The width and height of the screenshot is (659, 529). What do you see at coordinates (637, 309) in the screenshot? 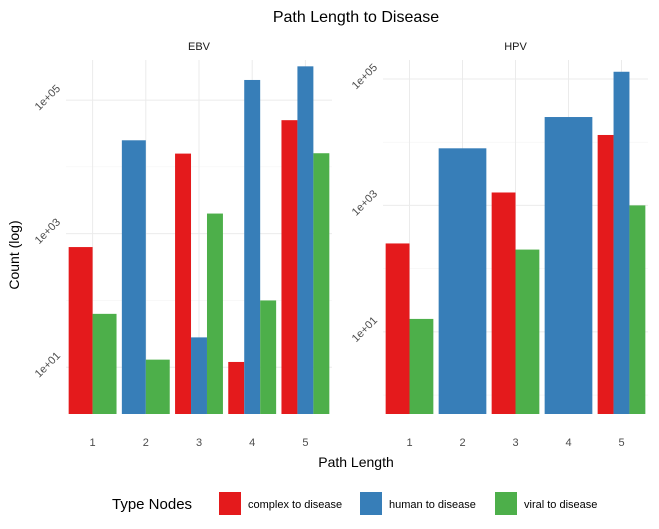
I see `bar-hpv-5-viral` at bounding box center [637, 309].